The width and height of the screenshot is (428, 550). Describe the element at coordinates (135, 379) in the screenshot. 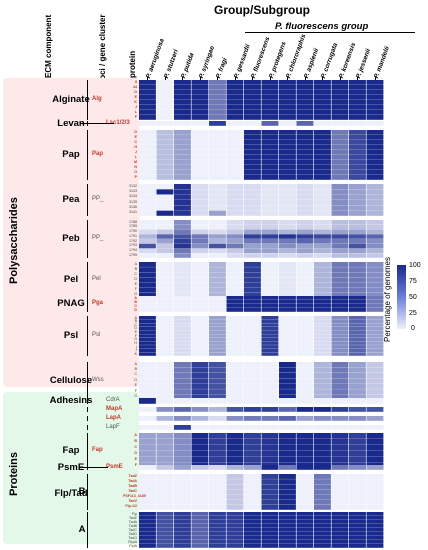

I see `row-label: D` at that location.